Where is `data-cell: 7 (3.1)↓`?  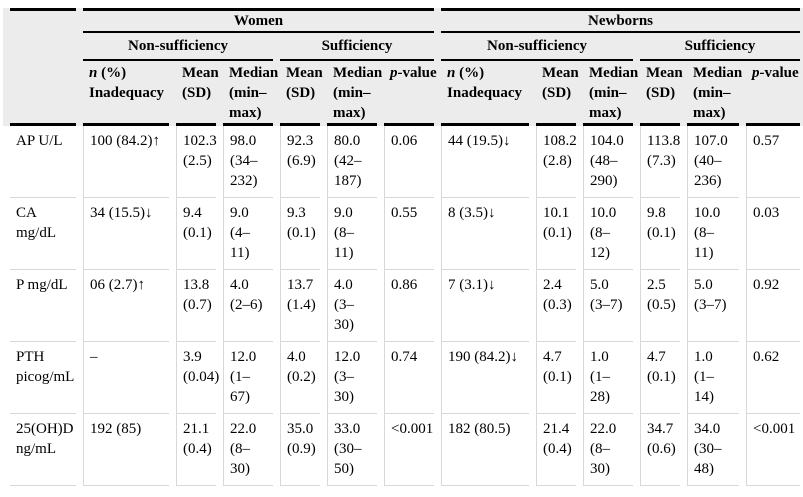 data-cell: 7 (3.1)↓ is located at coordinates (485, 306).